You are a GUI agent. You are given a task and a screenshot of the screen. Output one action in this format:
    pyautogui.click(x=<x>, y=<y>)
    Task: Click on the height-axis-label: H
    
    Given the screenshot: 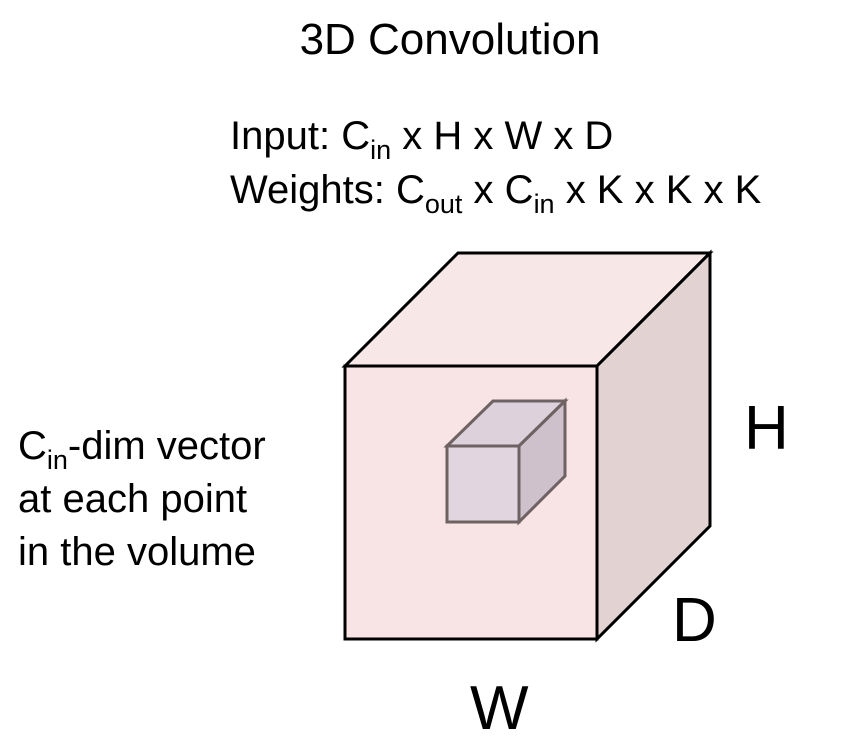 What is the action you would take?
    pyautogui.click(x=766, y=428)
    